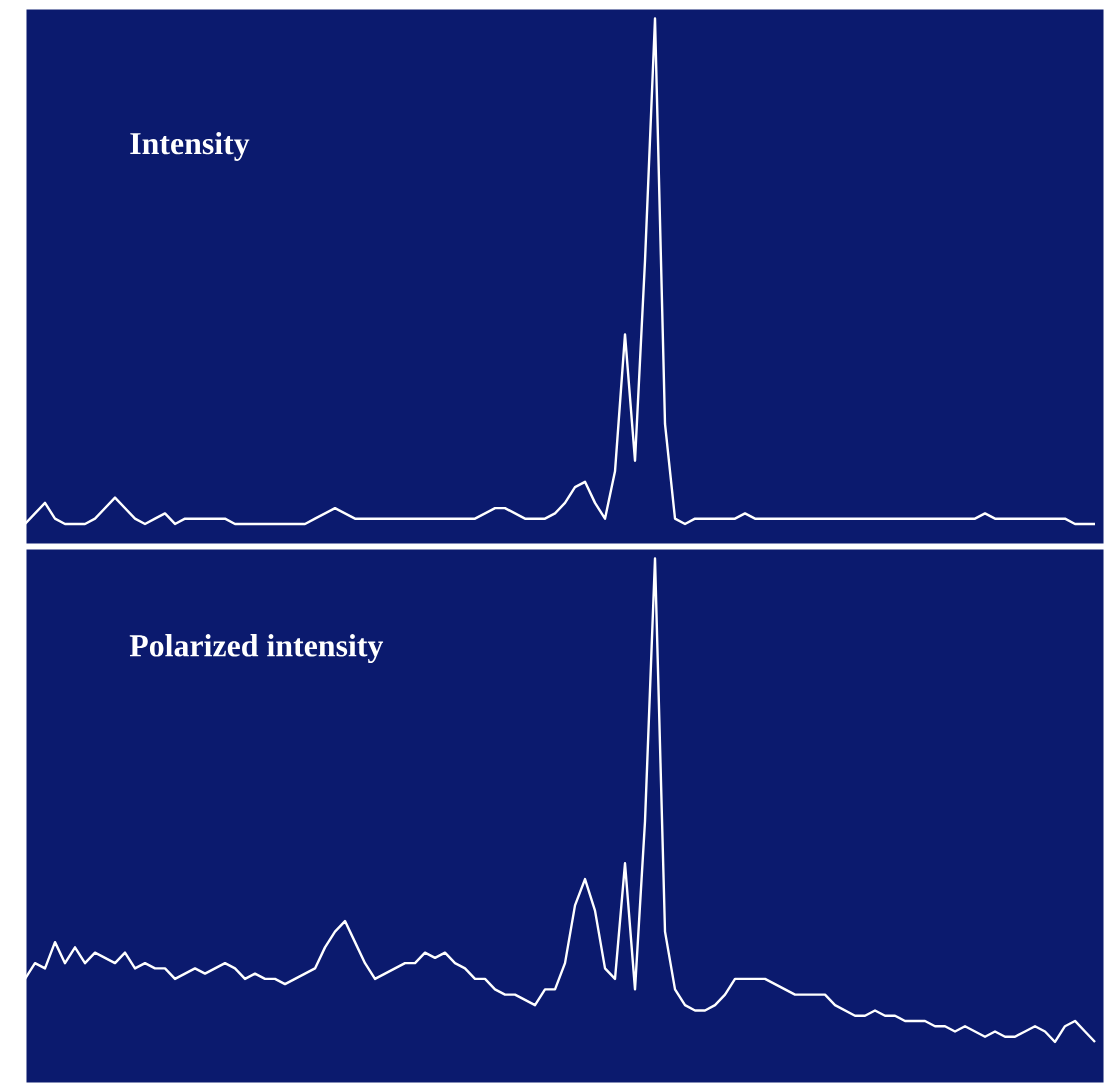 The height and width of the screenshot is (1086, 1116). I want to click on text: Polarized intensity, so click(256, 649).